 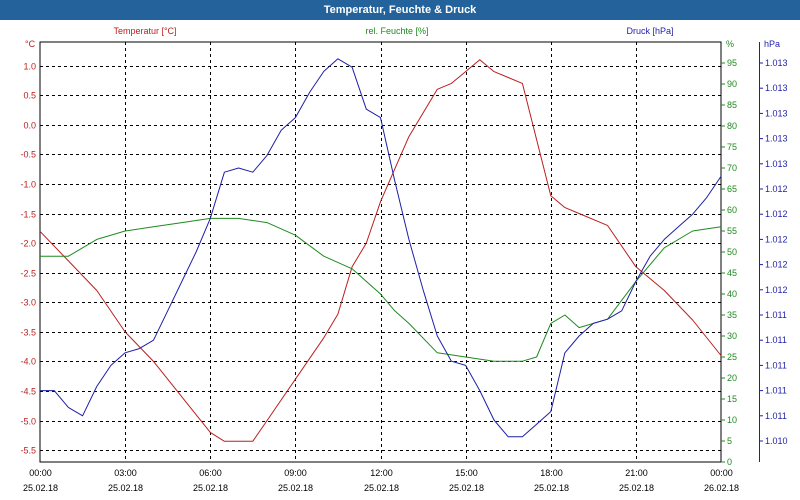 I want to click on temperature-unit-label: °C, so click(x=30, y=44).